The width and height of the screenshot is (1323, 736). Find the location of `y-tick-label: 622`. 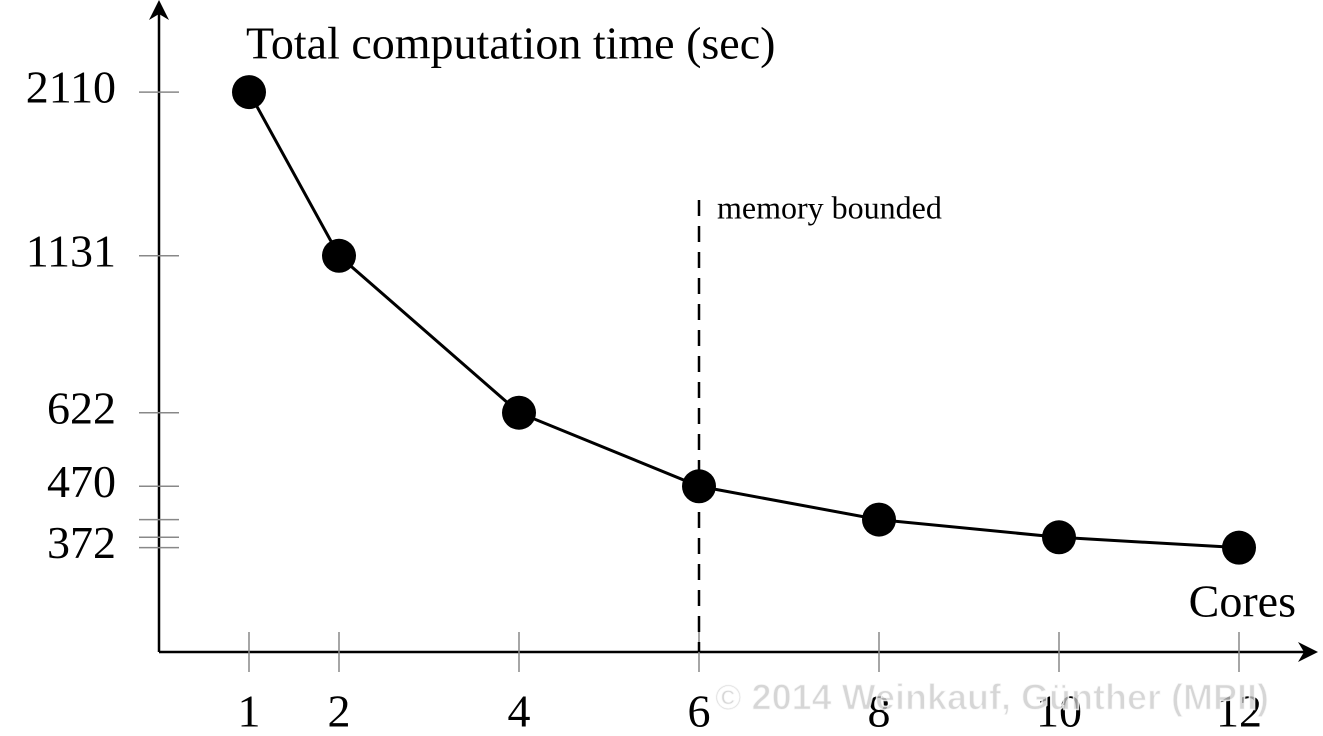

y-tick-label: 622 is located at coordinates (81, 407).